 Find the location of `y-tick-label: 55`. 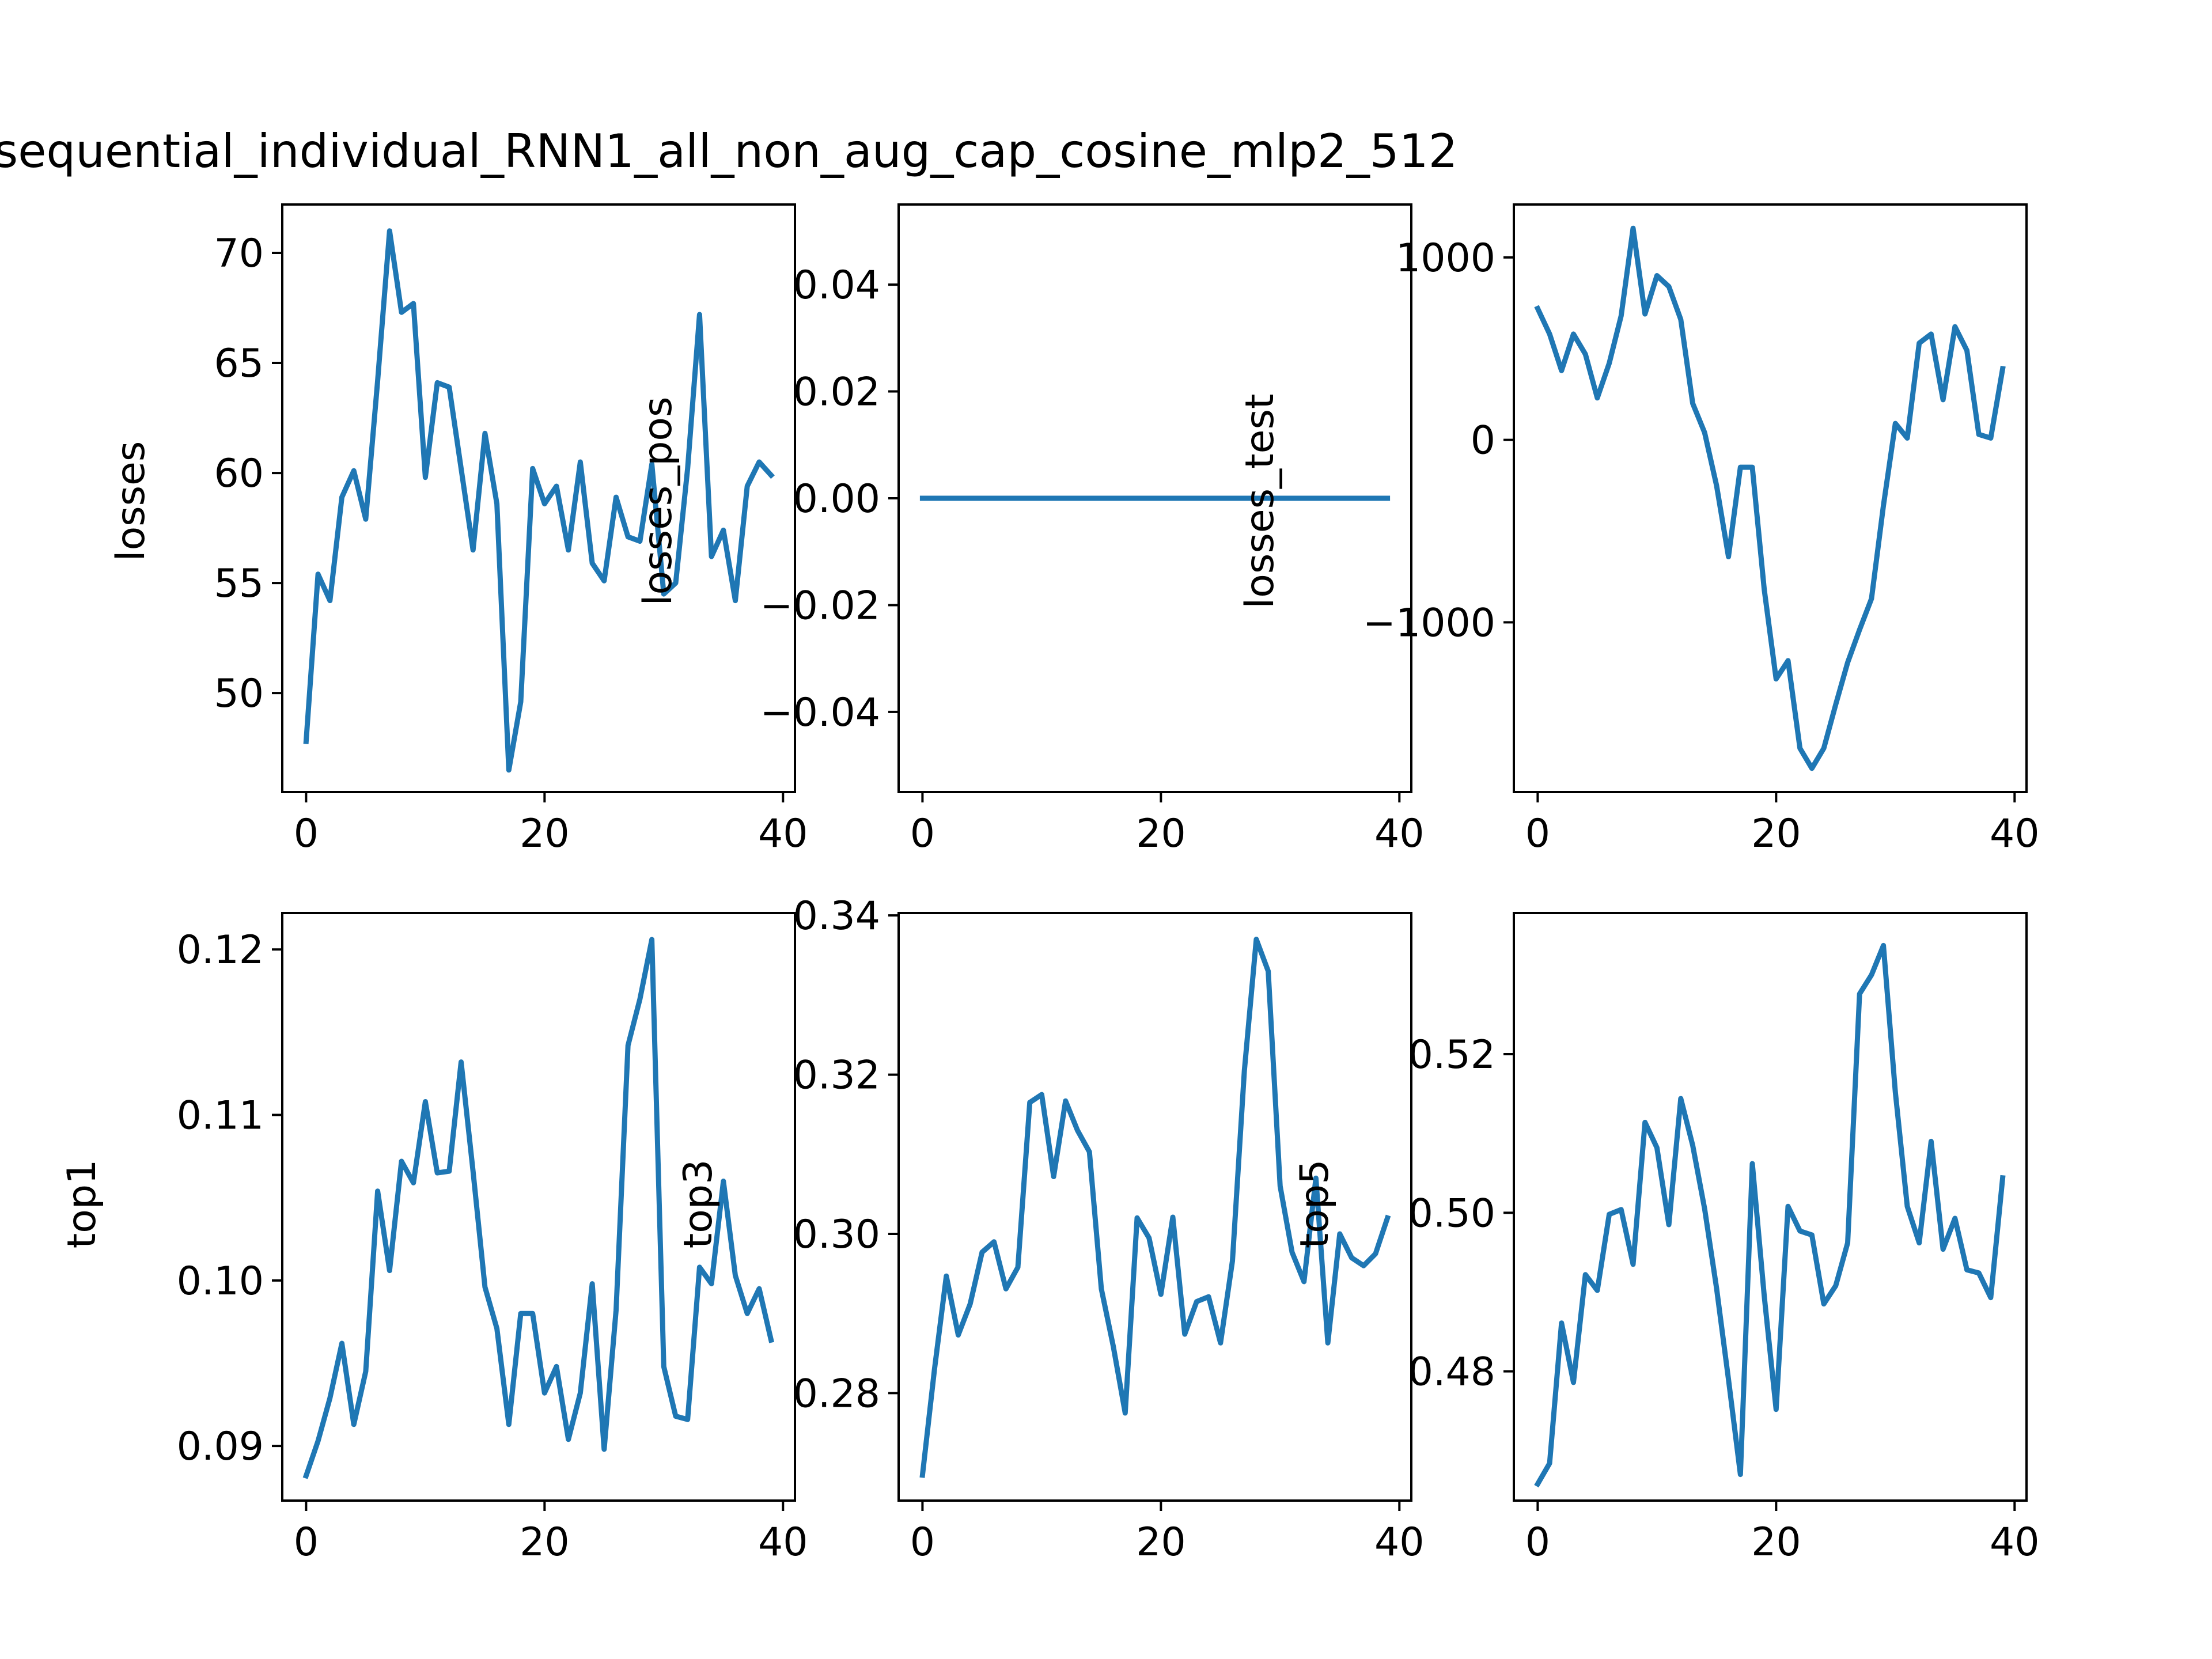

y-tick-label: 55 is located at coordinates (239, 584).